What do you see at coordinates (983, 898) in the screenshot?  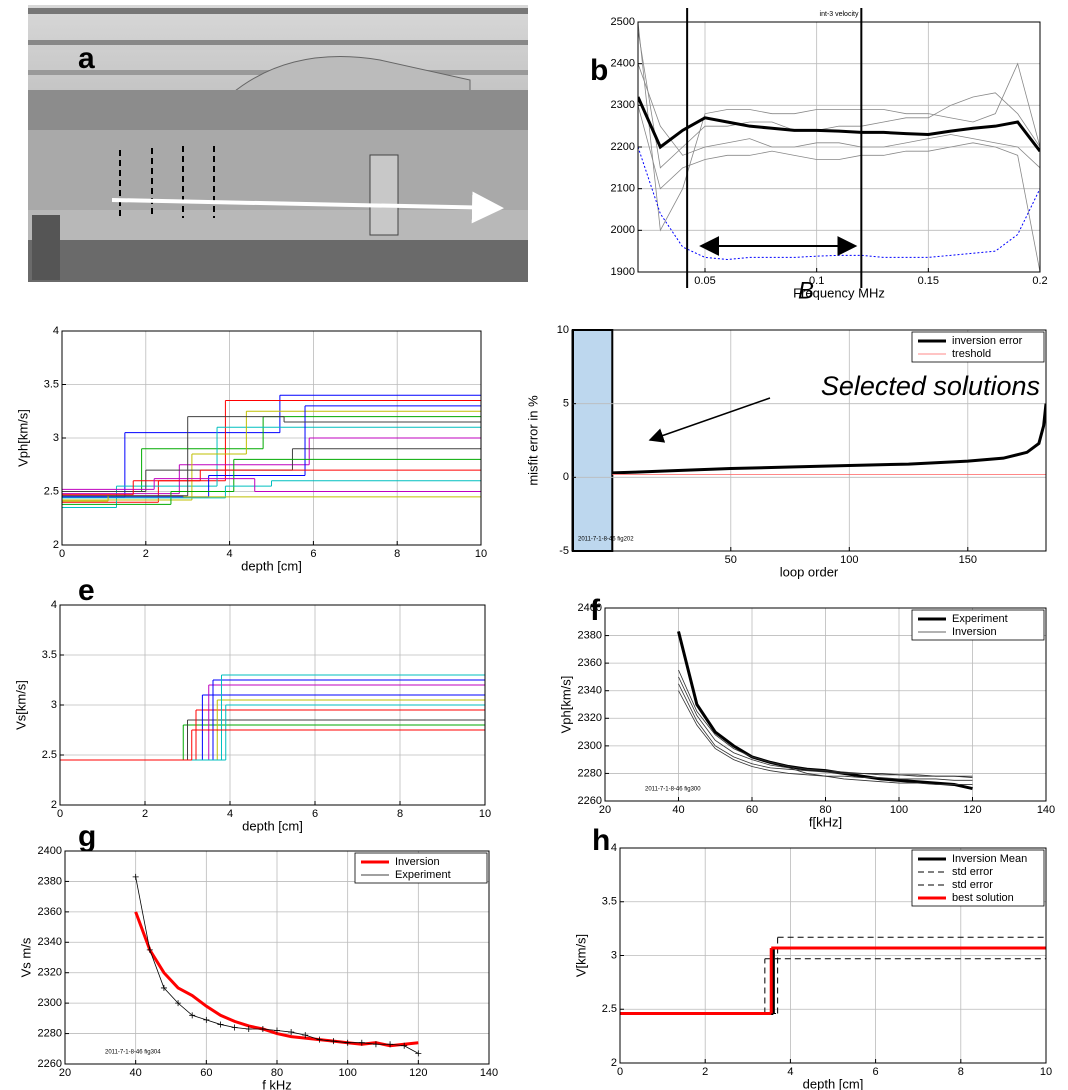 I see `legend-label: best solution` at bounding box center [983, 898].